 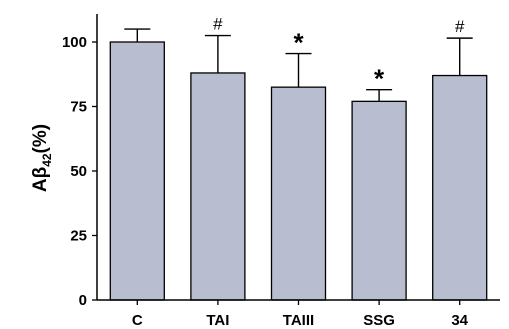 What do you see at coordinates (298, 43) in the screenshot?
I see `annotation-taiii: *` at bounding box center [298, 43].